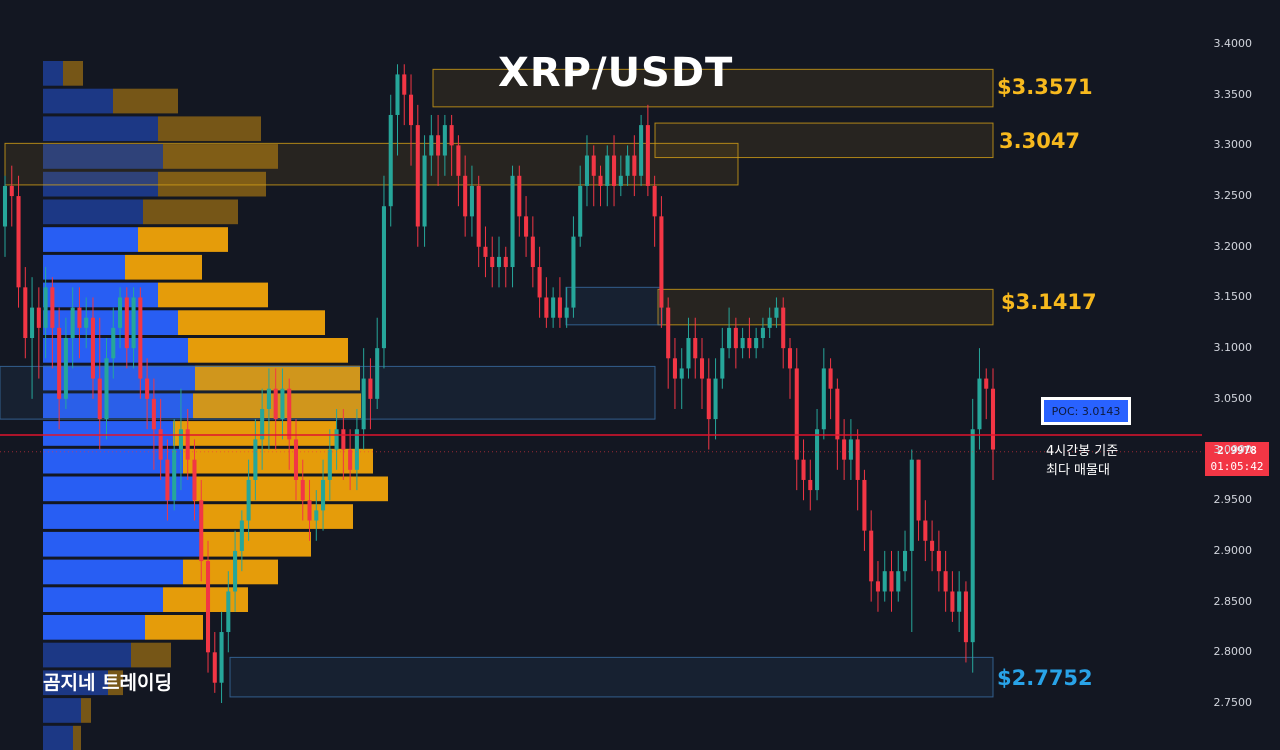 The height and width of the screenshot is (750, 1280). I want to click on y-tick-label: 3.0500, so click(1233, 398).